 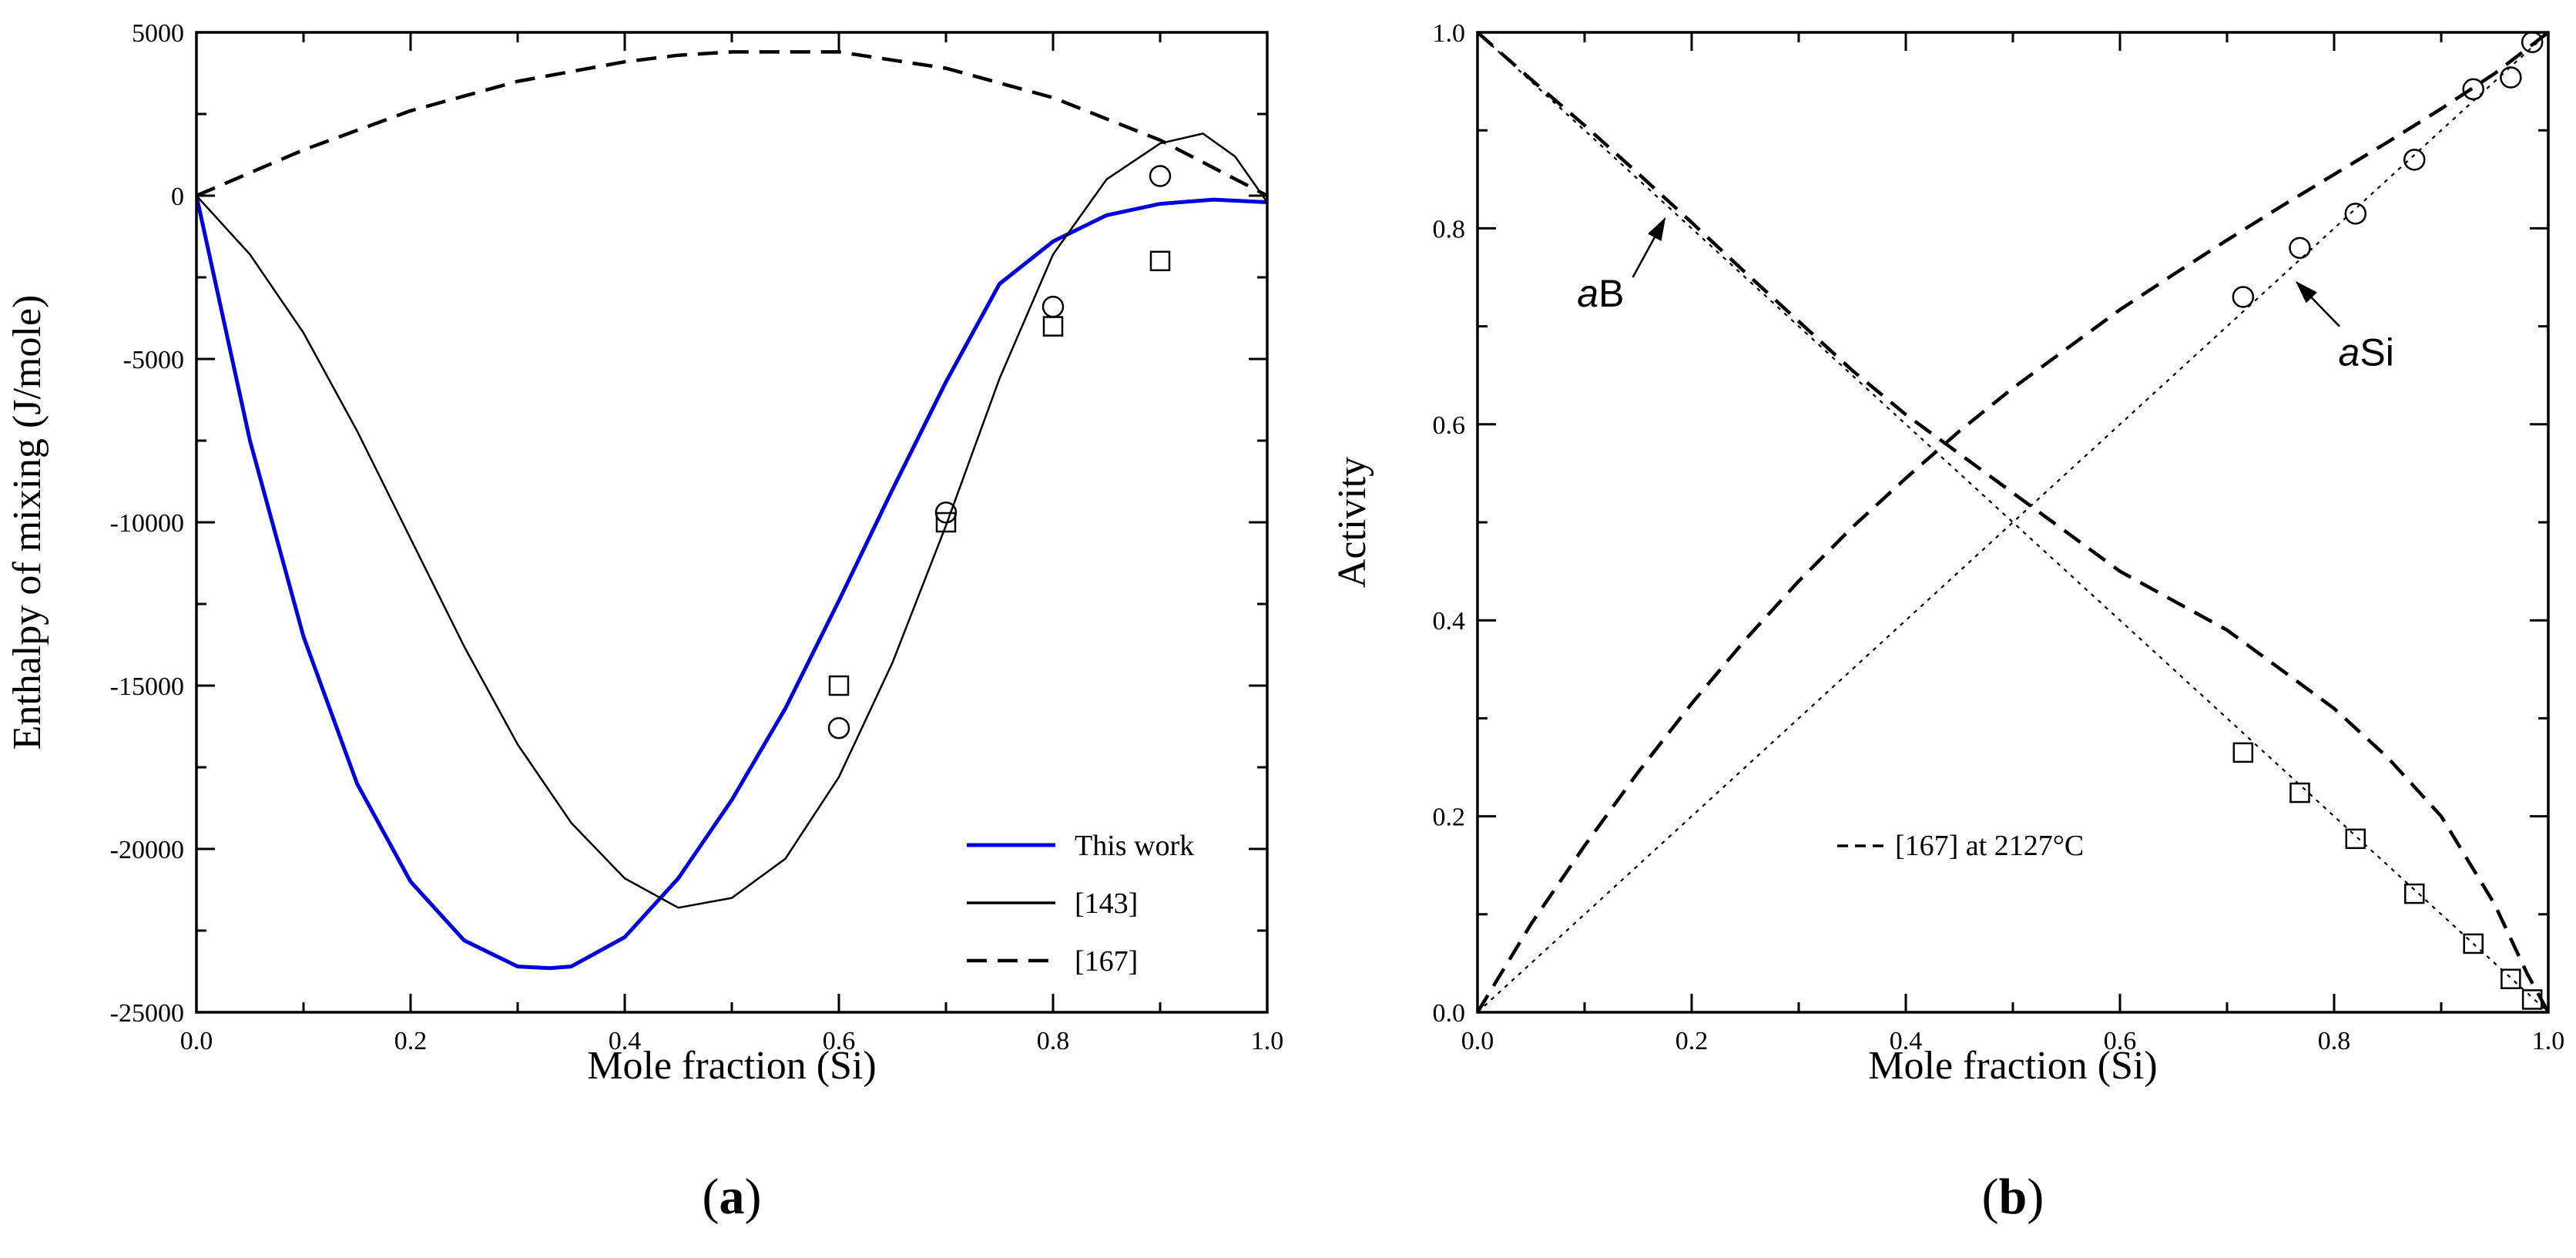 What do you see at coordinates (147, 523) in the screenshot?
I see `y-tick-label: -10000` at bounding box center [147, 523].